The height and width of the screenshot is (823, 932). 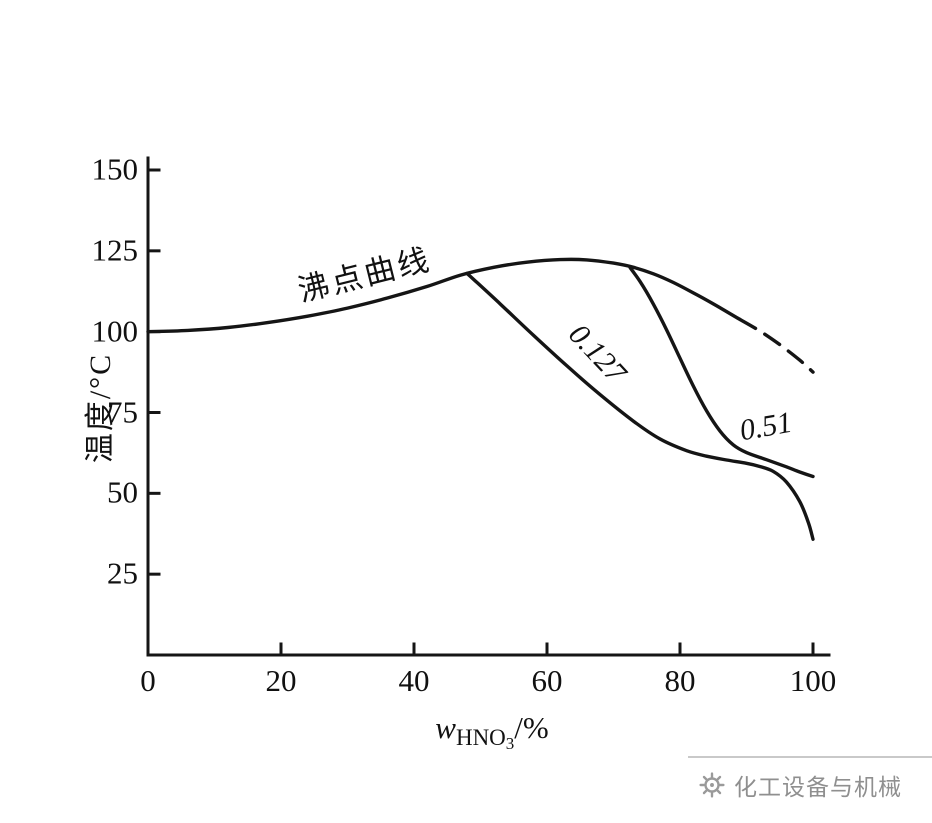 I want to click on y-tick-label-125: 125, so click(x=115, y=250).